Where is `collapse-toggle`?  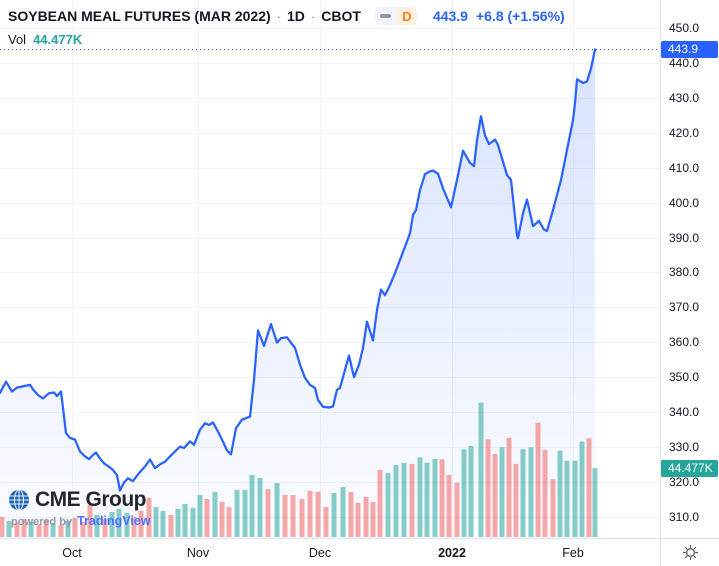 collapse-toggle is located at coordinates (385, 16).